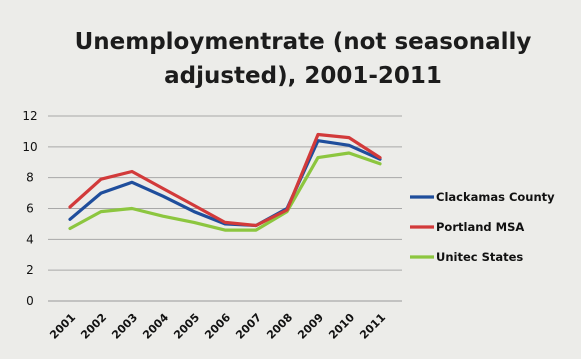 Image resolution: width=581 pixels, height=359 pixels. Describe the element at coordinates (155, 326) in the screenshot. I see `x-tick-label: 2004` at that location.